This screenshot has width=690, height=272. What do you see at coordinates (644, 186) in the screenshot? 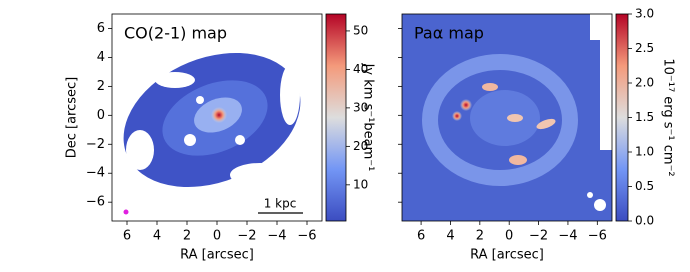
I see `colorbar-tick-label: 0.5` at bounding box center [644, 186].